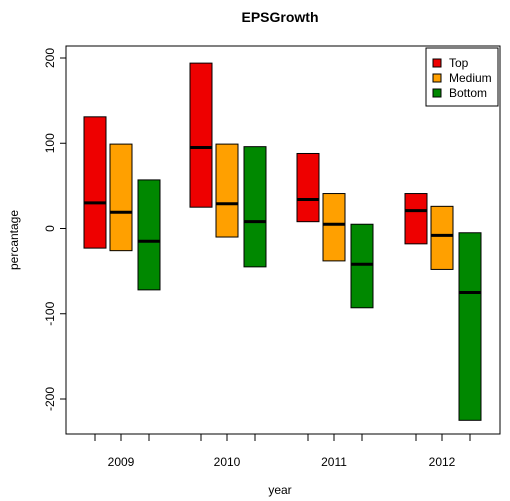 The width and height of the screenshot is (510, 501). Describe the element at coordinates (416, 219) in the screenshot. I see `box-top-2012` at that location.